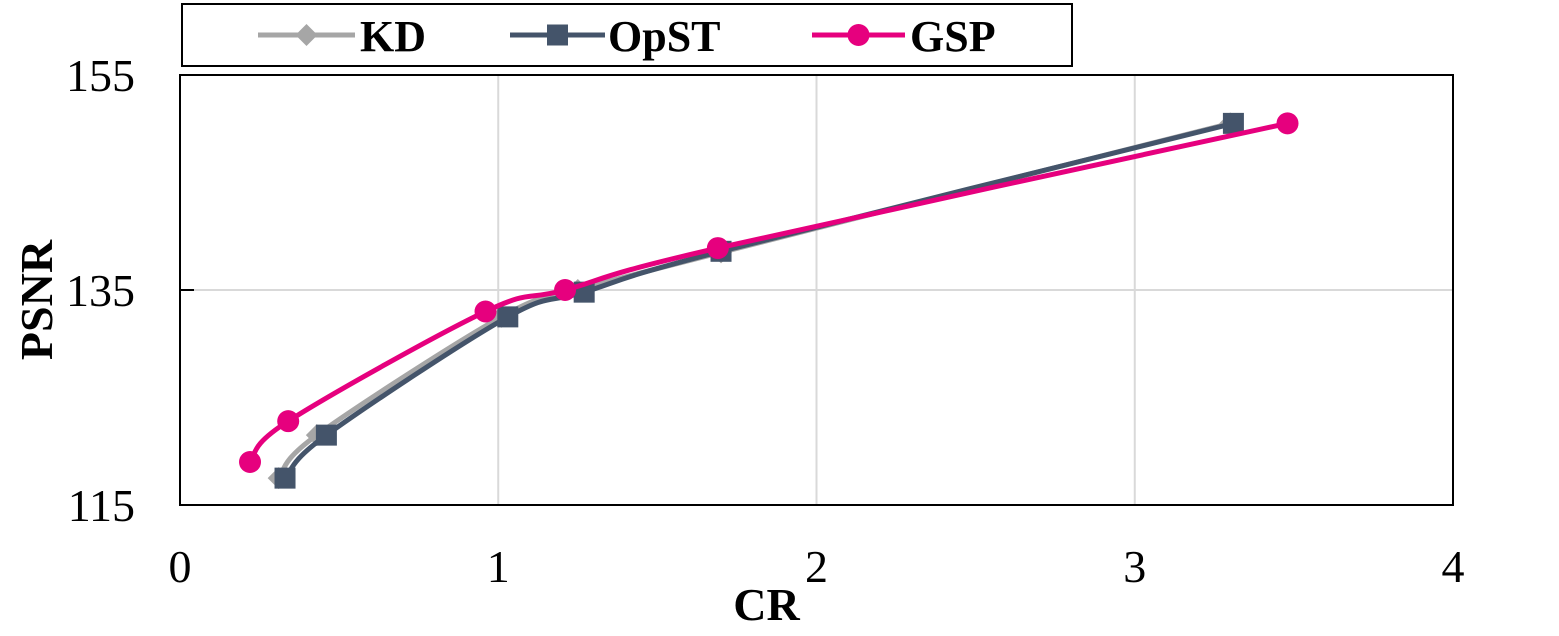 Image resolution: width=1559 pixels, height=636 pixels. I want to click on legend-item-opst: OpST, so click(615, 36).